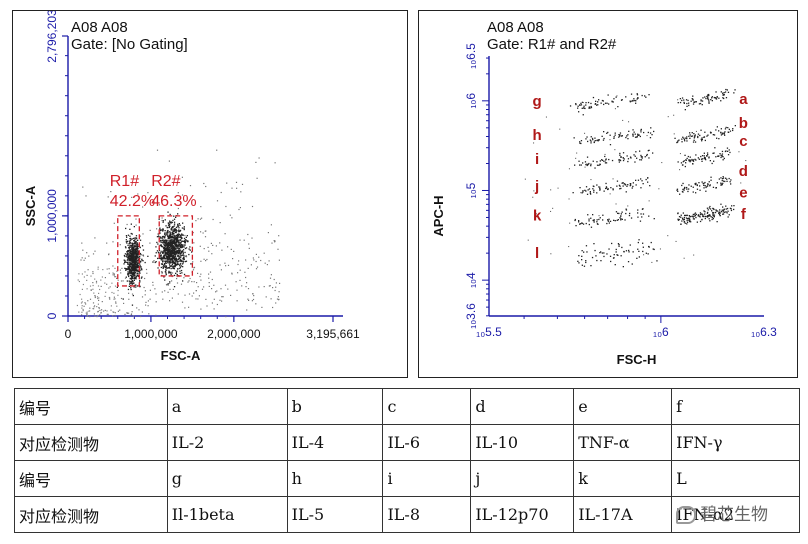 The height and width of the screenshot is (544, 808). I want to click on table-cell: g, so click(227, 478).